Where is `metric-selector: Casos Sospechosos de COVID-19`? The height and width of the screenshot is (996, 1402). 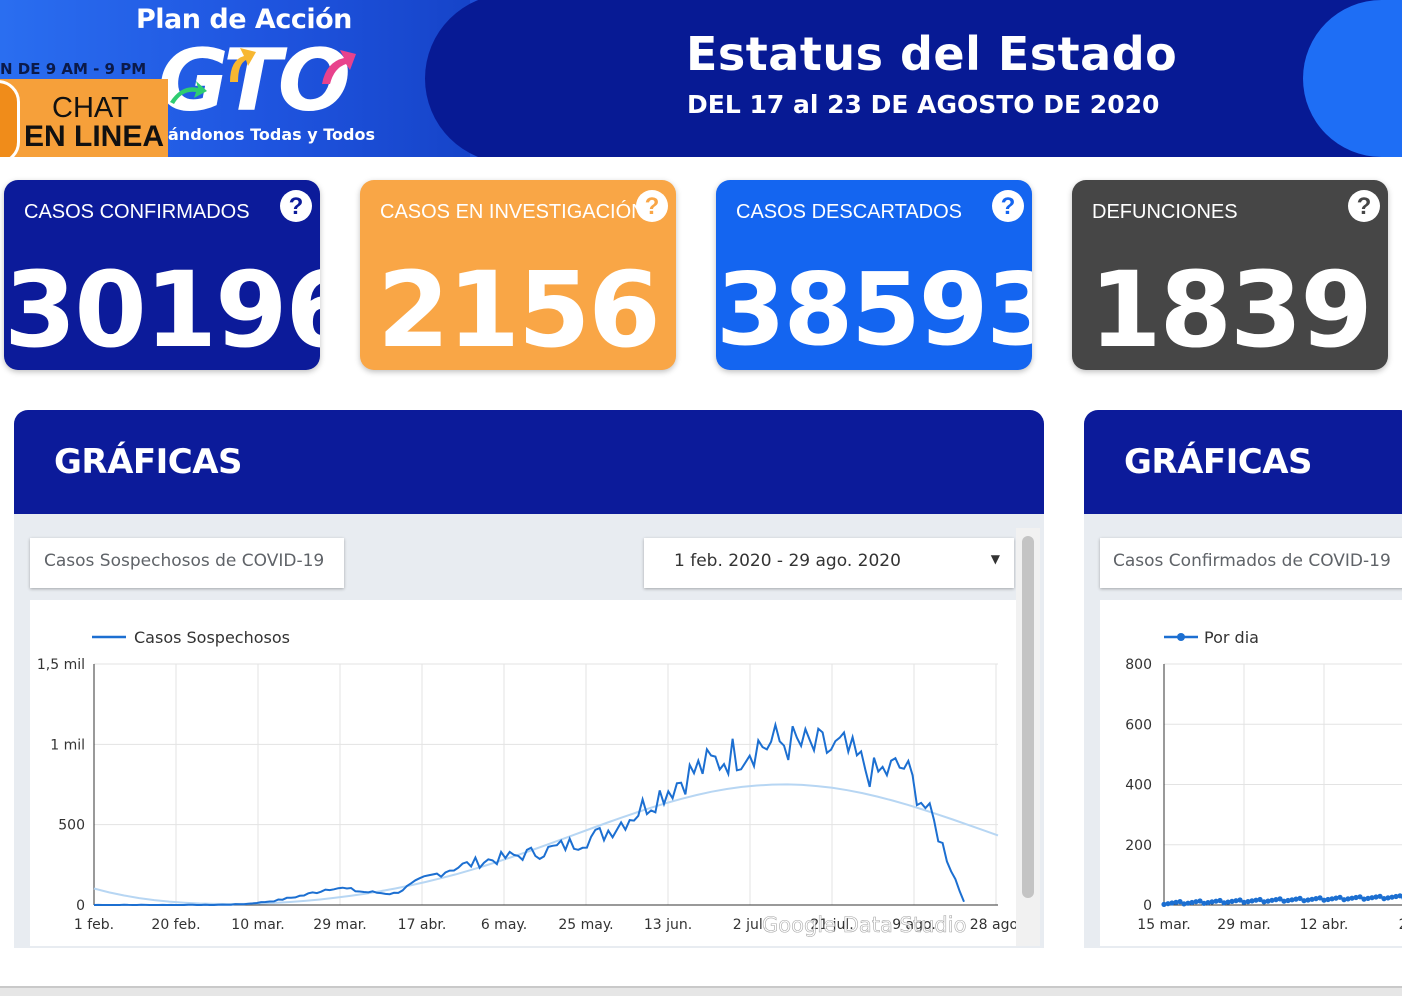 metric-selector: Casos Sospechosos de COVID-19 is located at coordinates (187, 563).